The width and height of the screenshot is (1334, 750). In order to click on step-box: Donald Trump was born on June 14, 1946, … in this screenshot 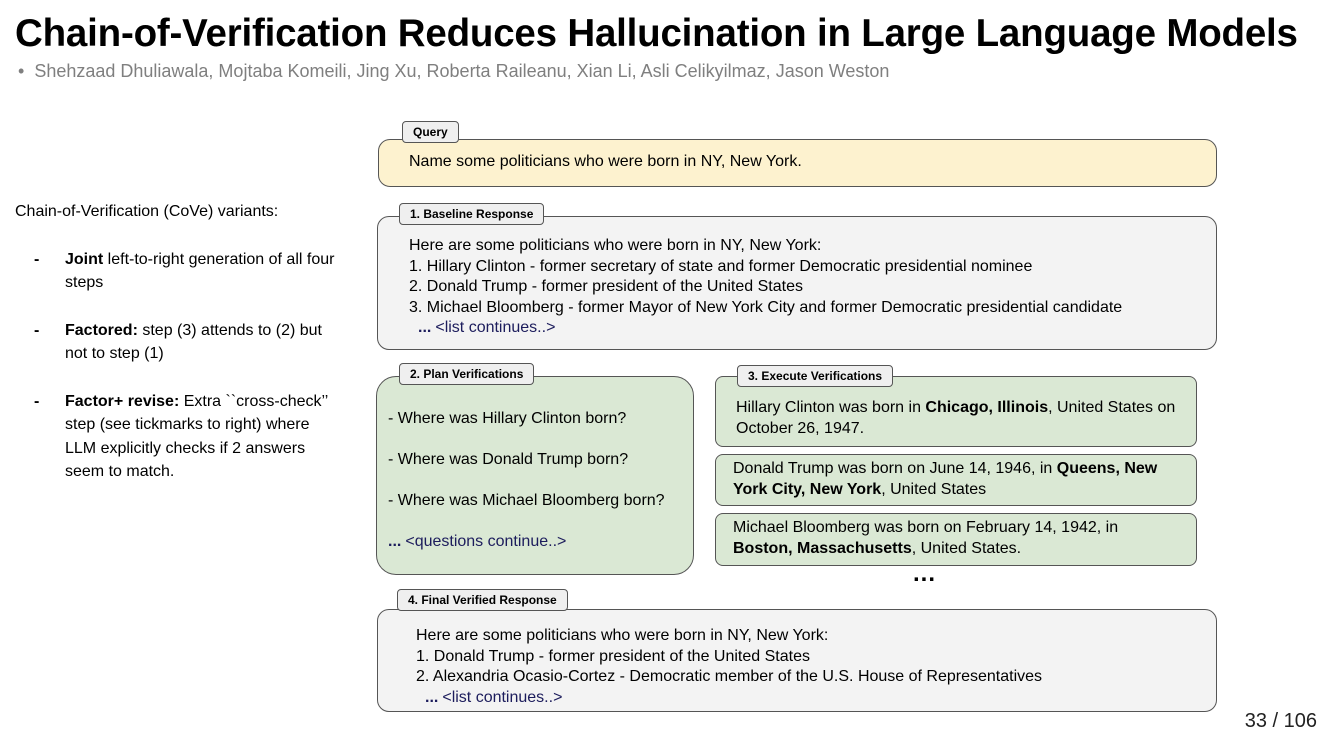, I will do `click(956, 480)`.